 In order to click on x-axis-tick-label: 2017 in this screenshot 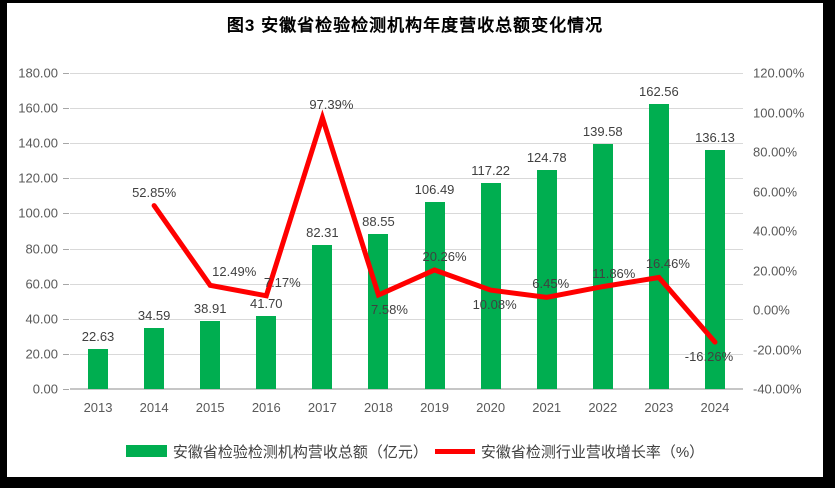, I will do `click(322, 407)`.